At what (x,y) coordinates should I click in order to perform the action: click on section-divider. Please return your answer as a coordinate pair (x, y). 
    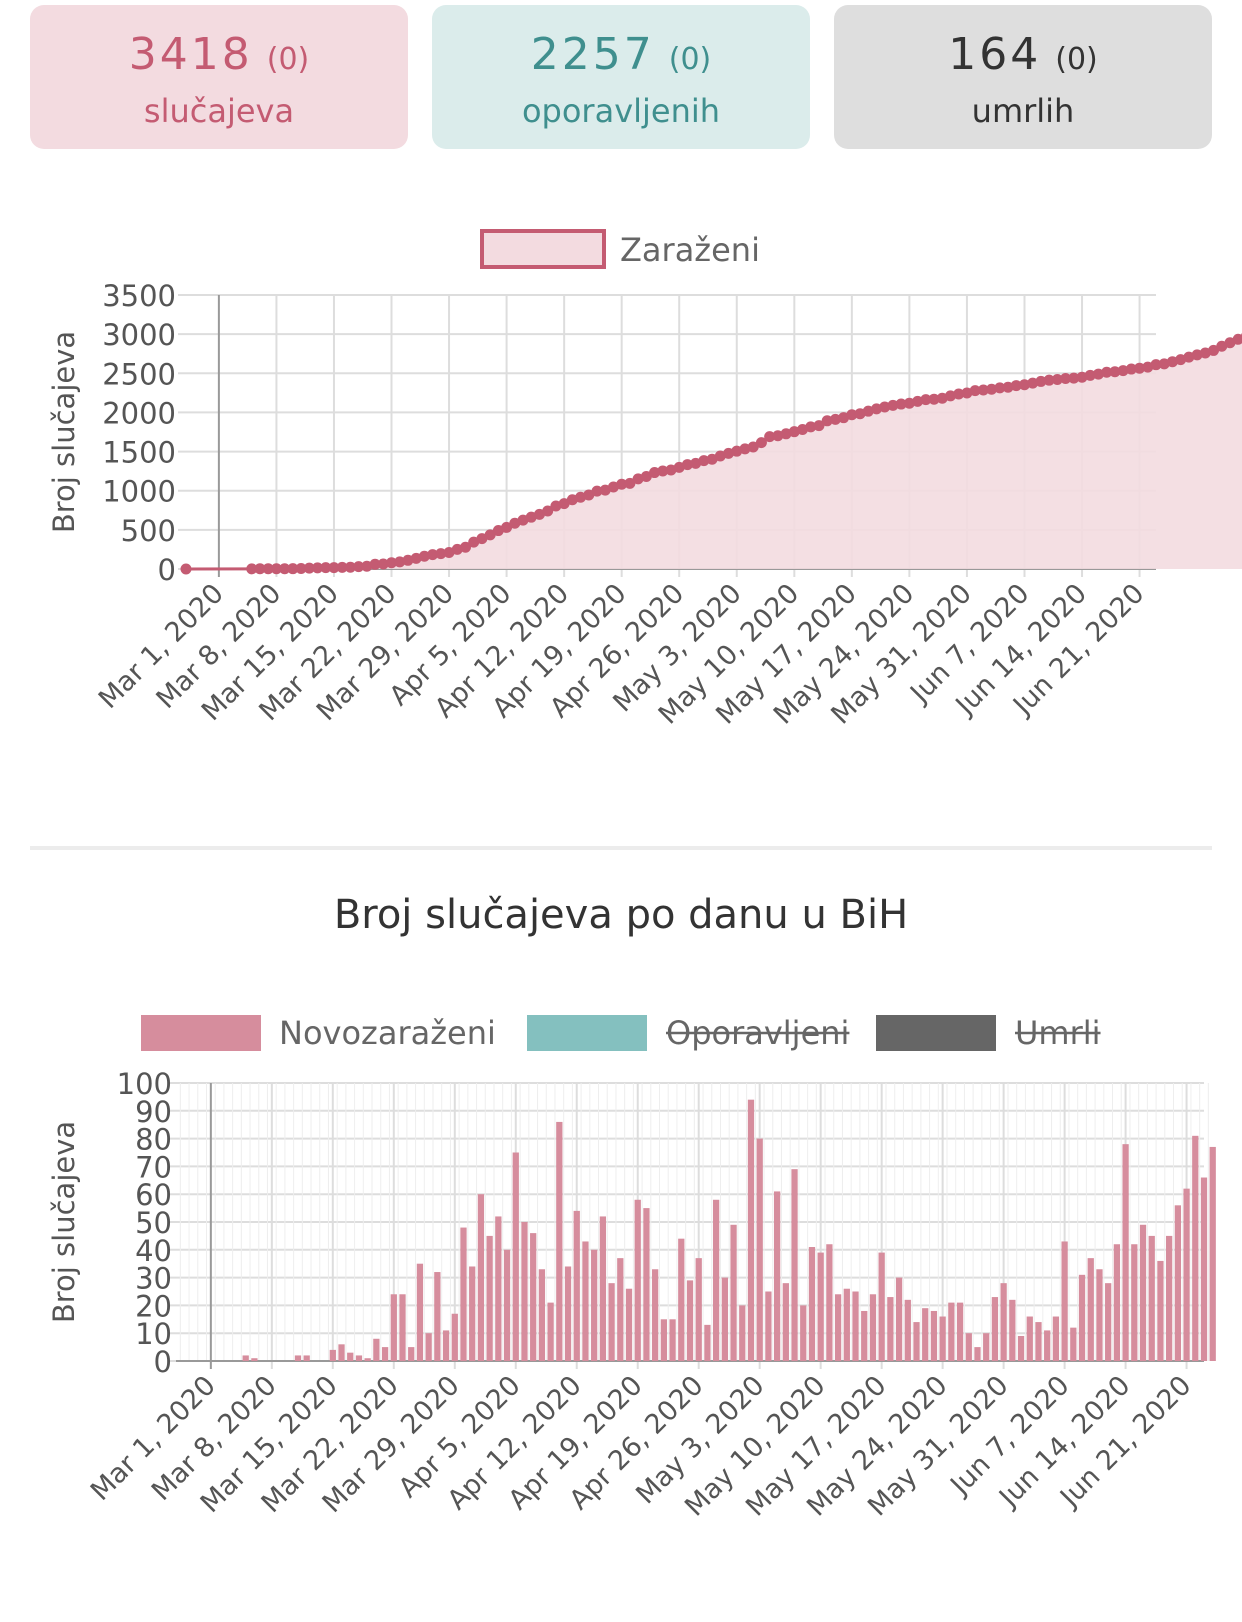
    Looking at the image, I should click on (621, 848).